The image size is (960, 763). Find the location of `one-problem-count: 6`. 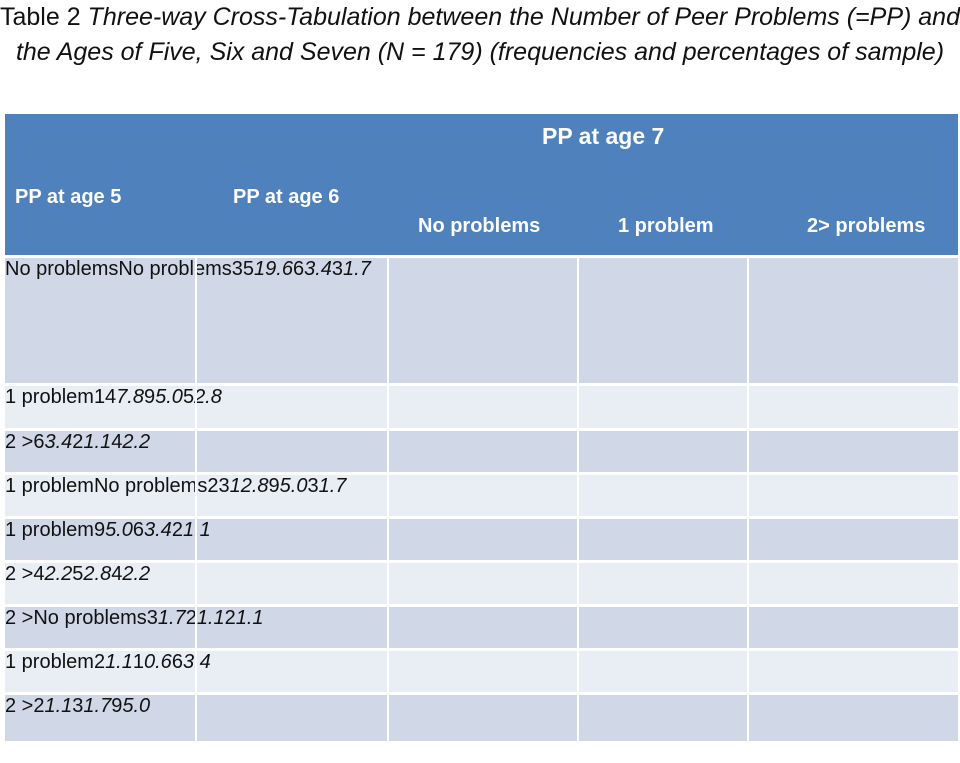

one-problem-count: 6 is located at coordinates (298, 269).